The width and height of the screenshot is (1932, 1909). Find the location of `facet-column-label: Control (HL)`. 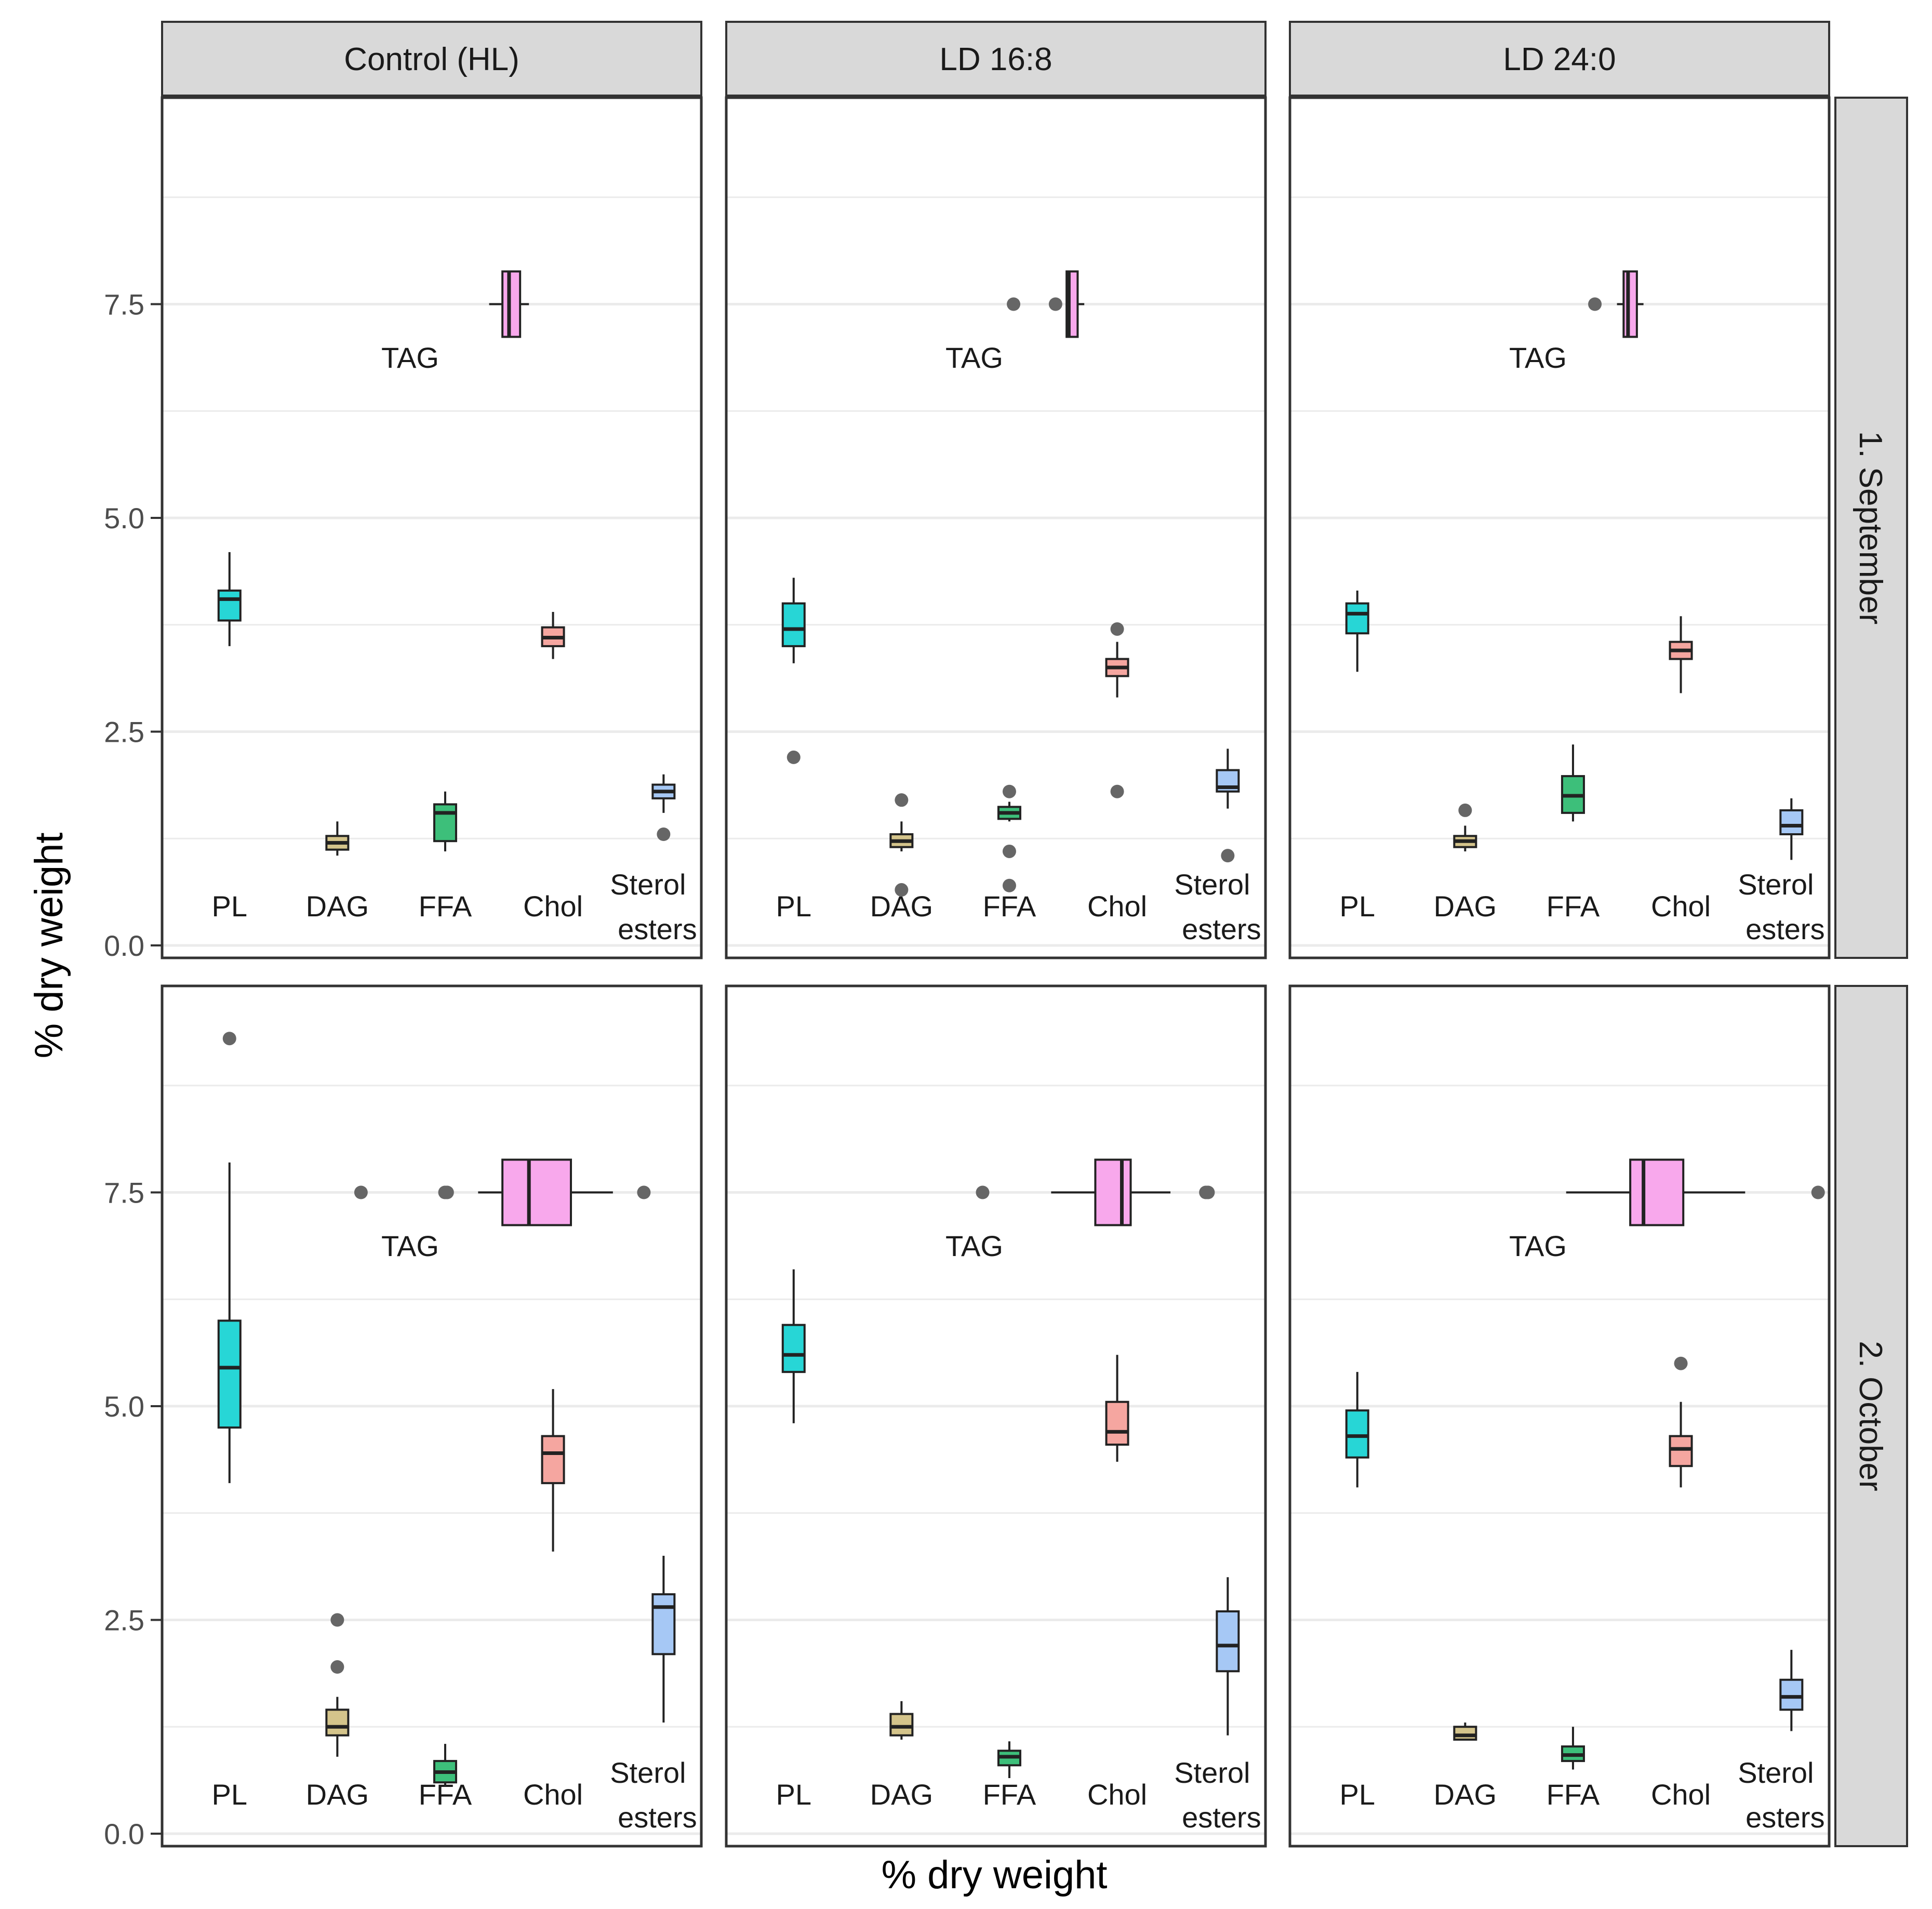

facet-column-label: Control (HL) is located at coordinates (432, 59).